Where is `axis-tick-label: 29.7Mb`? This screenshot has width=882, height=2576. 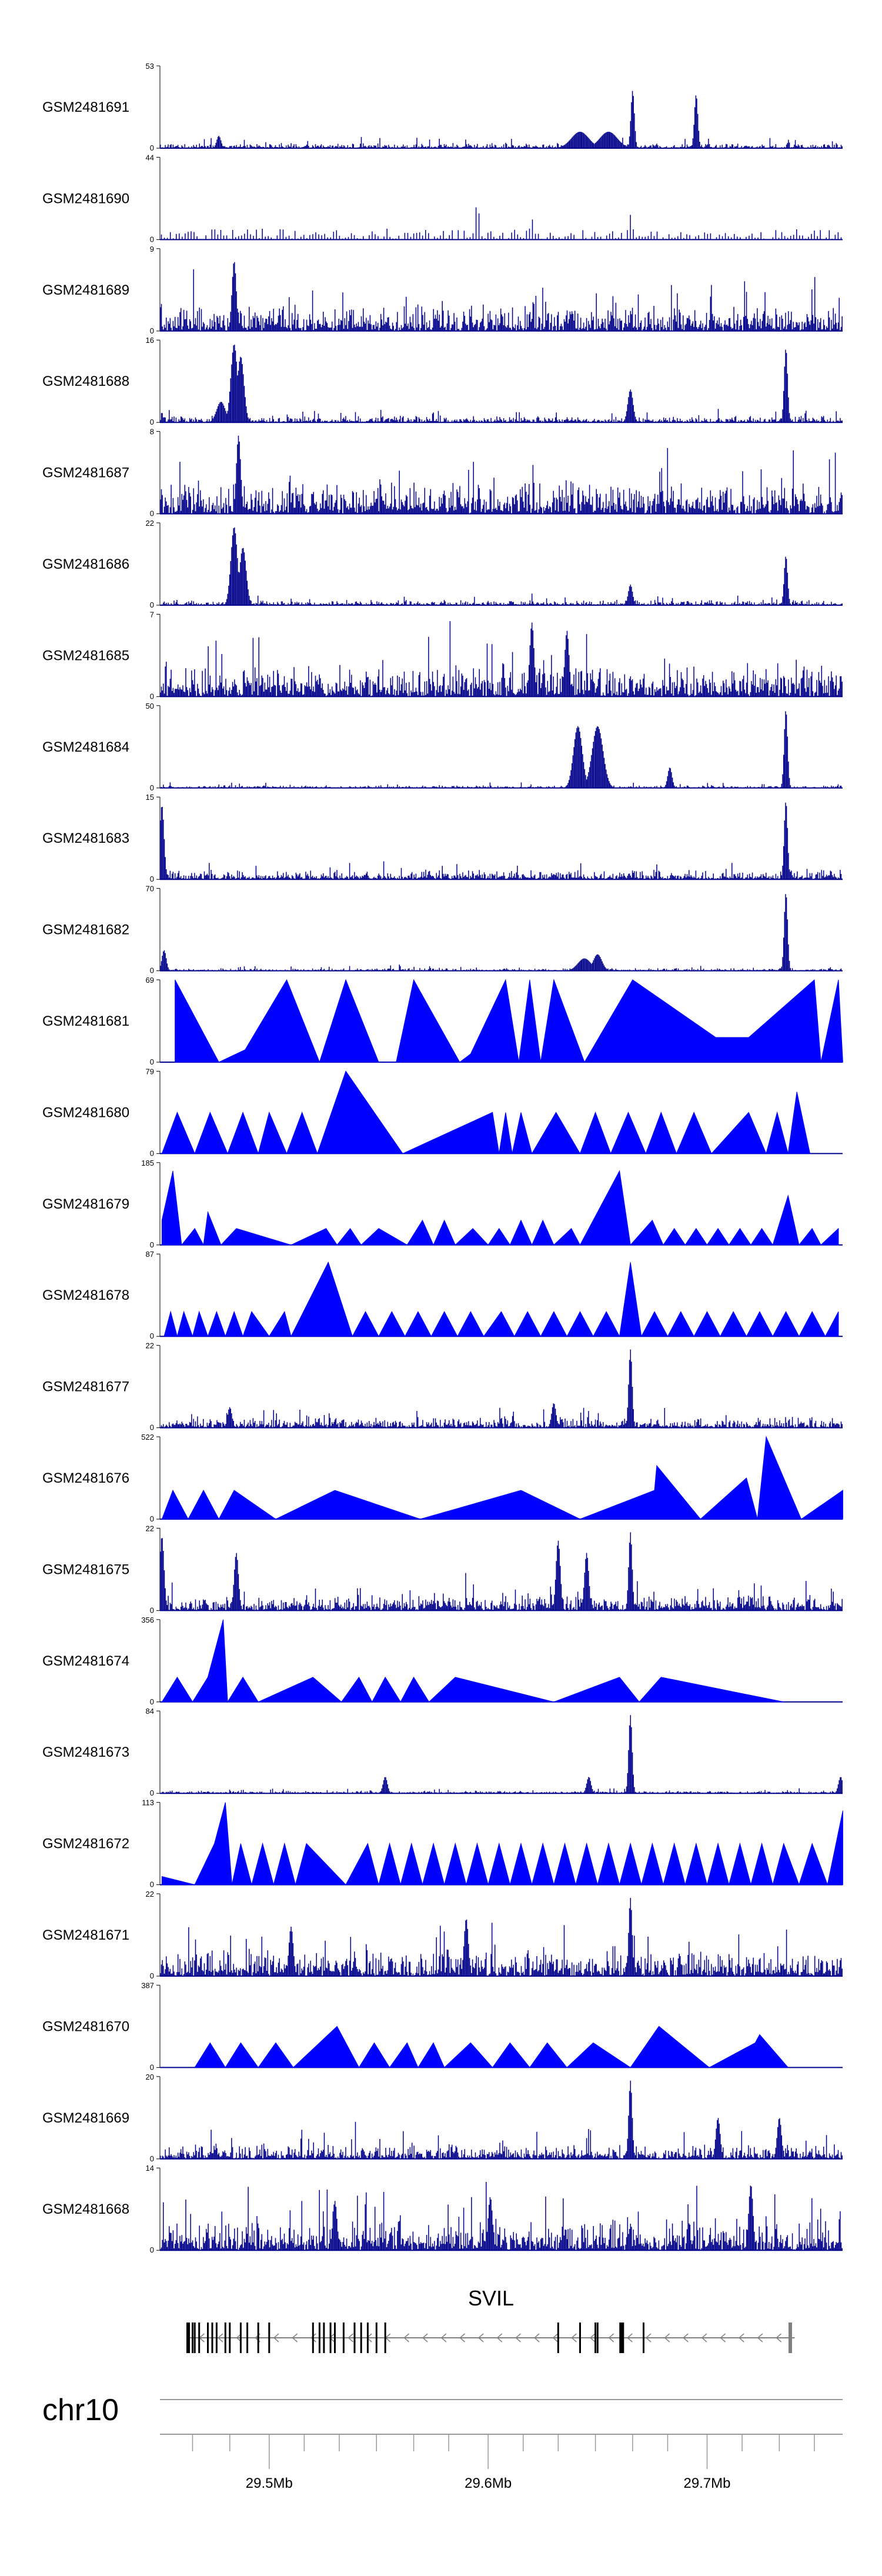 axis-tick-label: 29.7Mb is located at coordinates (706, 2483).